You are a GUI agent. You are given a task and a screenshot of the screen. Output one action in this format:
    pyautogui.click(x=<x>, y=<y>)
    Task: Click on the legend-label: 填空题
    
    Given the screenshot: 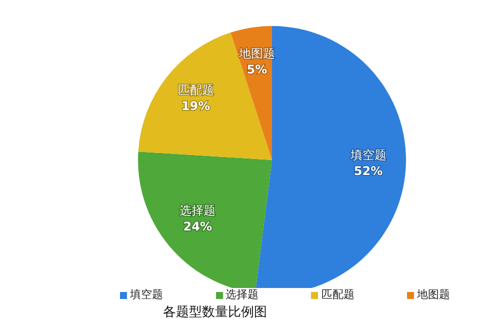 What is the action you would take?
    pyautogui.click(x=146, y=295)
    